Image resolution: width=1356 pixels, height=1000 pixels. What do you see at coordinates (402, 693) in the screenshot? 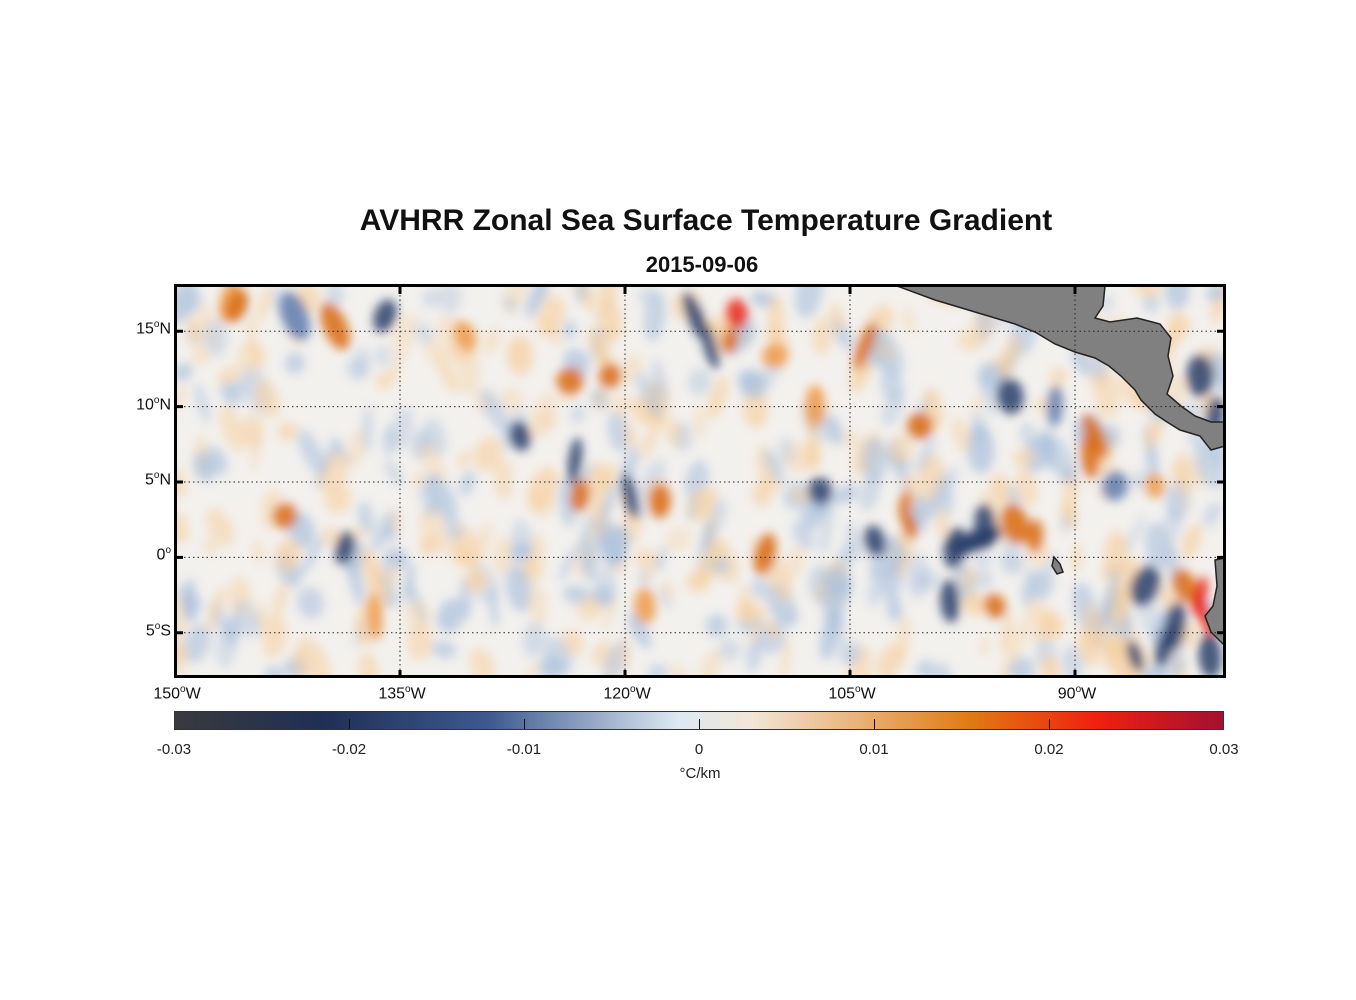
I see `lon-label: 135oW` at bounding box center [402, 693].